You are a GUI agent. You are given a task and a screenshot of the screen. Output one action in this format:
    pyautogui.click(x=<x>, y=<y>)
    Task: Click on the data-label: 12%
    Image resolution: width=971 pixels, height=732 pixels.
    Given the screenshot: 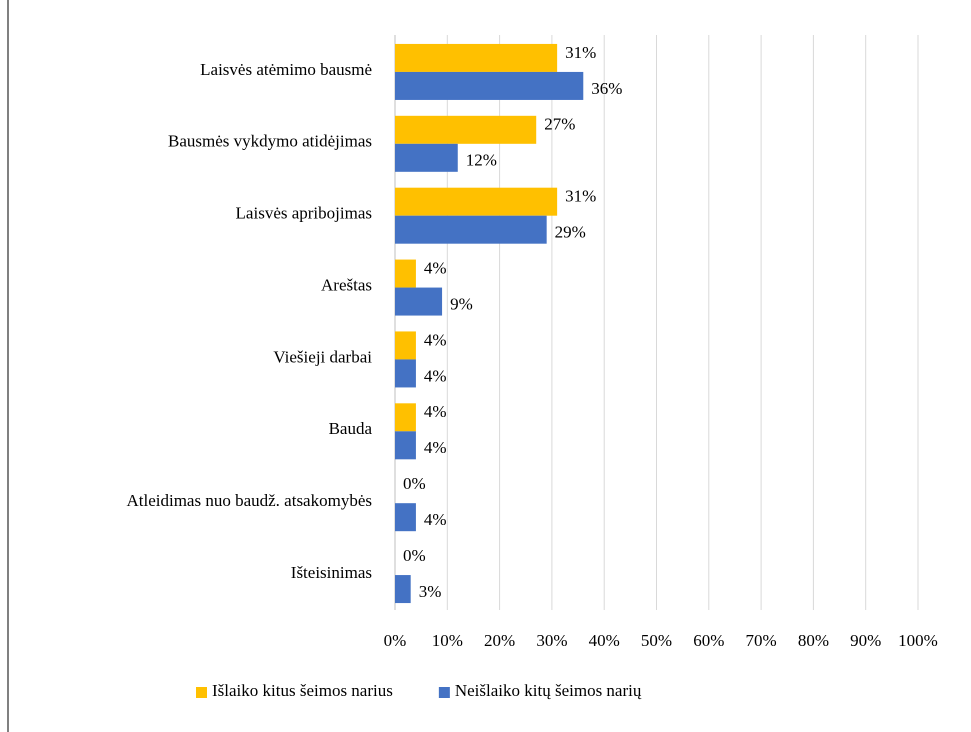 What is the action you would take?
    pyautogui.click(x=481, y=160)
    